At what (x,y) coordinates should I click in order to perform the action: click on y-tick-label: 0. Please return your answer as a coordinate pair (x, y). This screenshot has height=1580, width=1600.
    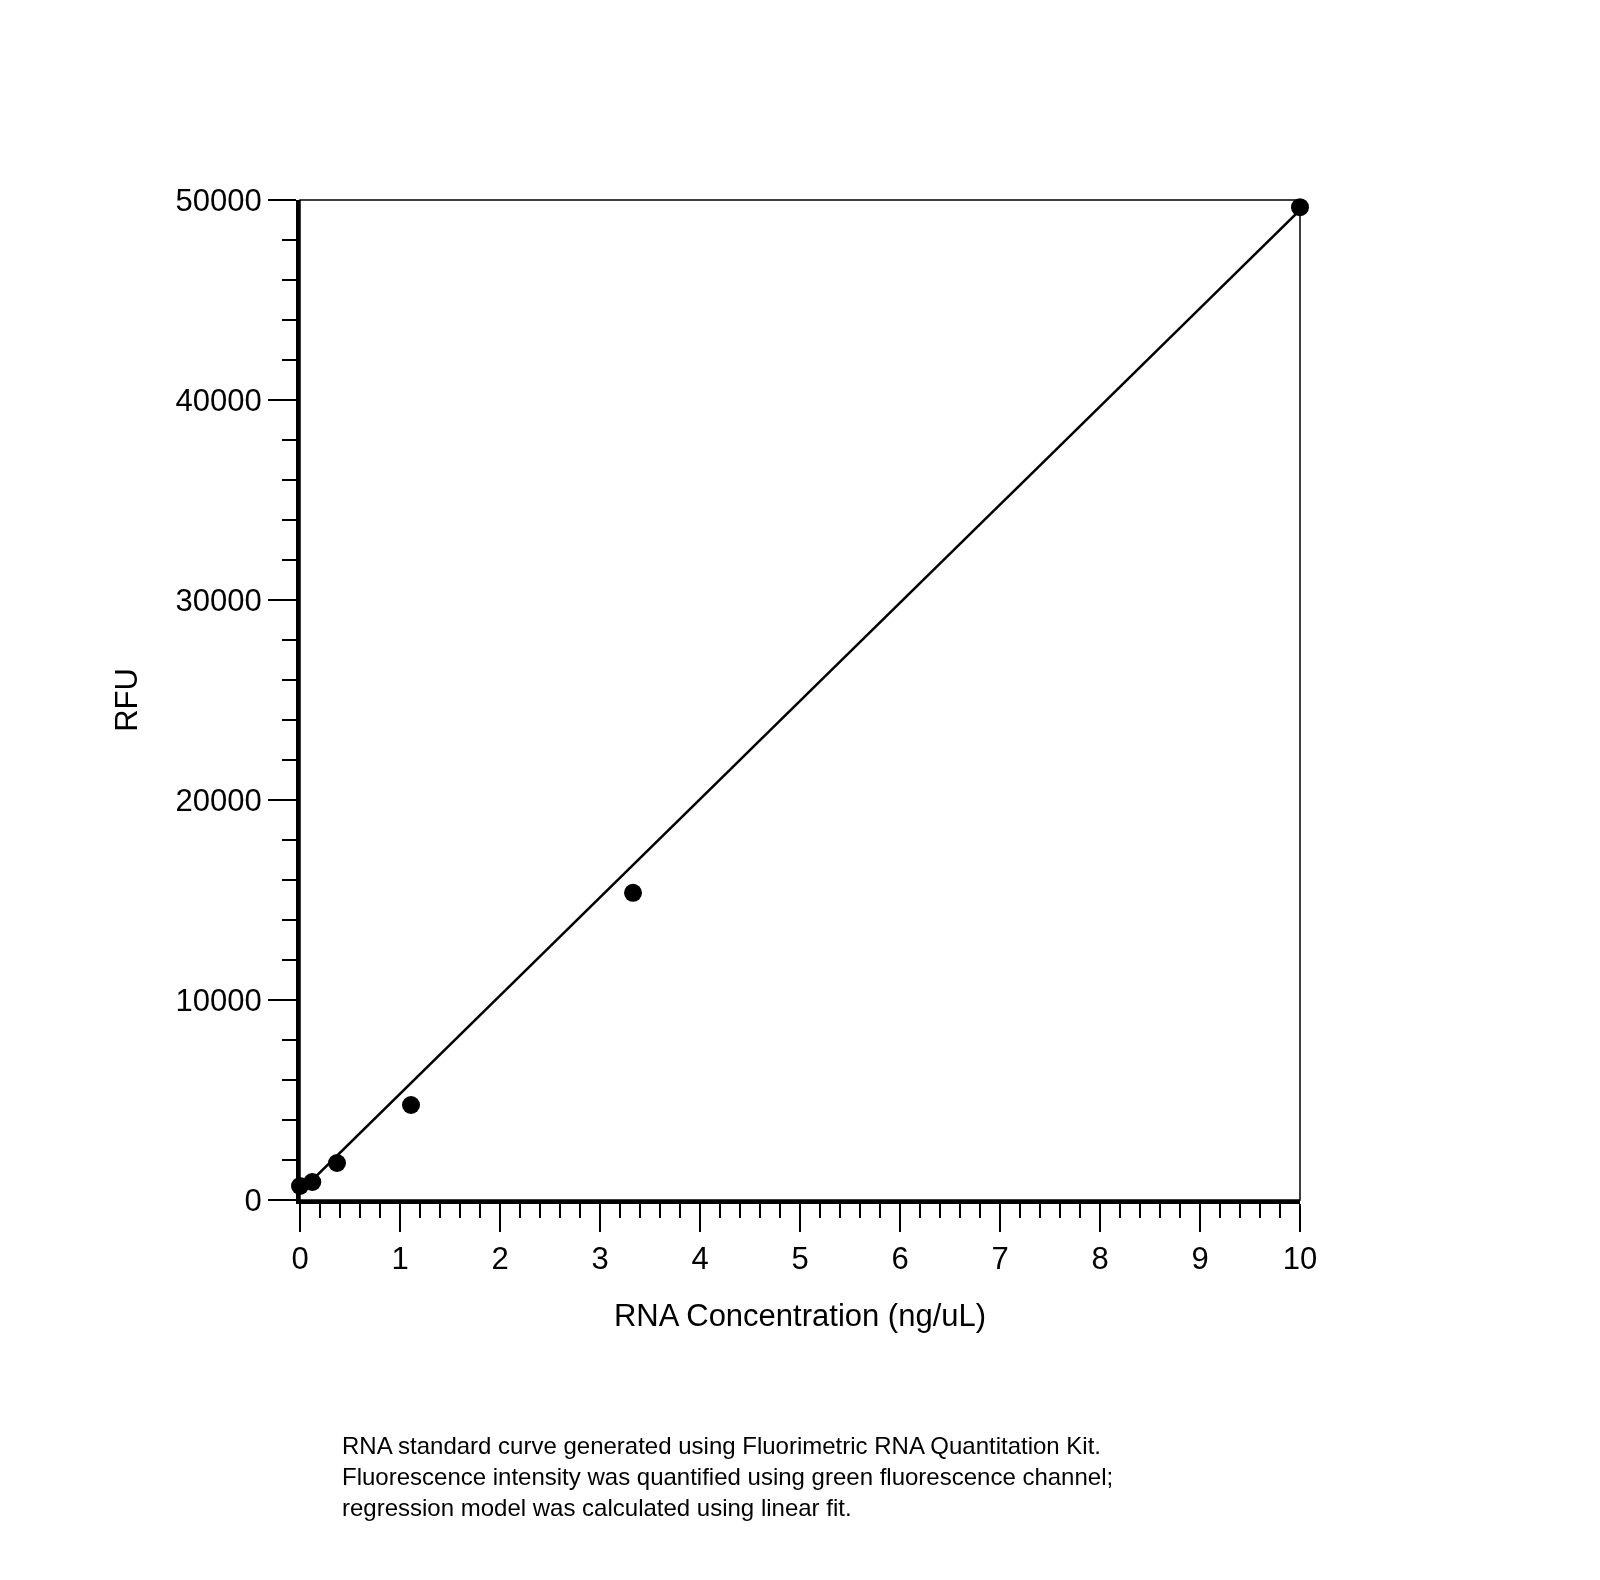
    Looking at the image, I should click on (253, 1200).